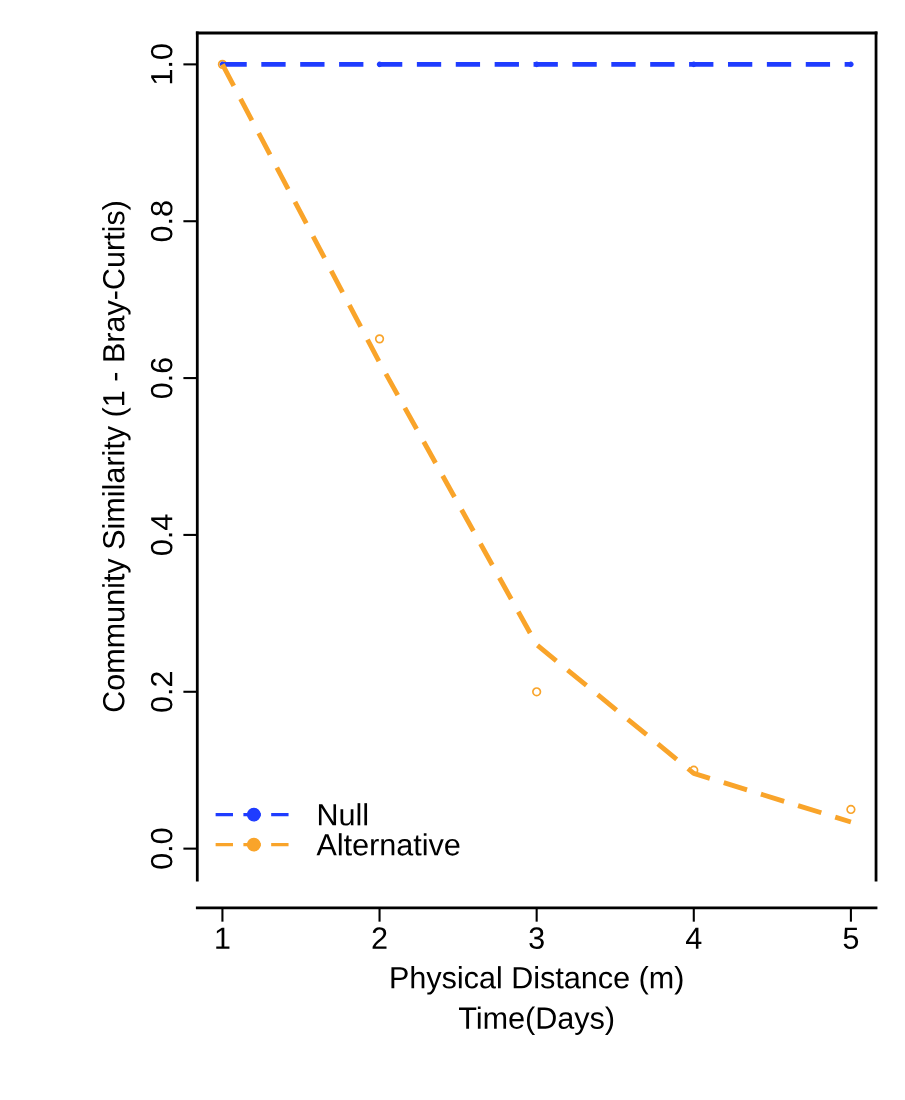  Describe the element at coordinates (536, 938) in the screenshot. I see `x-tick-label: 3` at that location.